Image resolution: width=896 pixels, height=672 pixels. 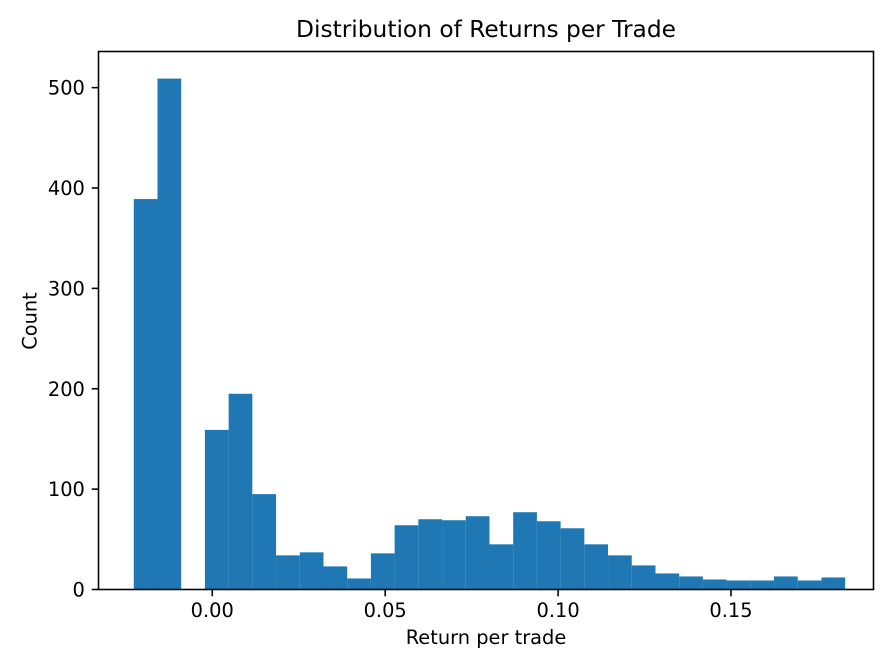 I want to click on y-tick-label: 400, so click(x=66, y=188).